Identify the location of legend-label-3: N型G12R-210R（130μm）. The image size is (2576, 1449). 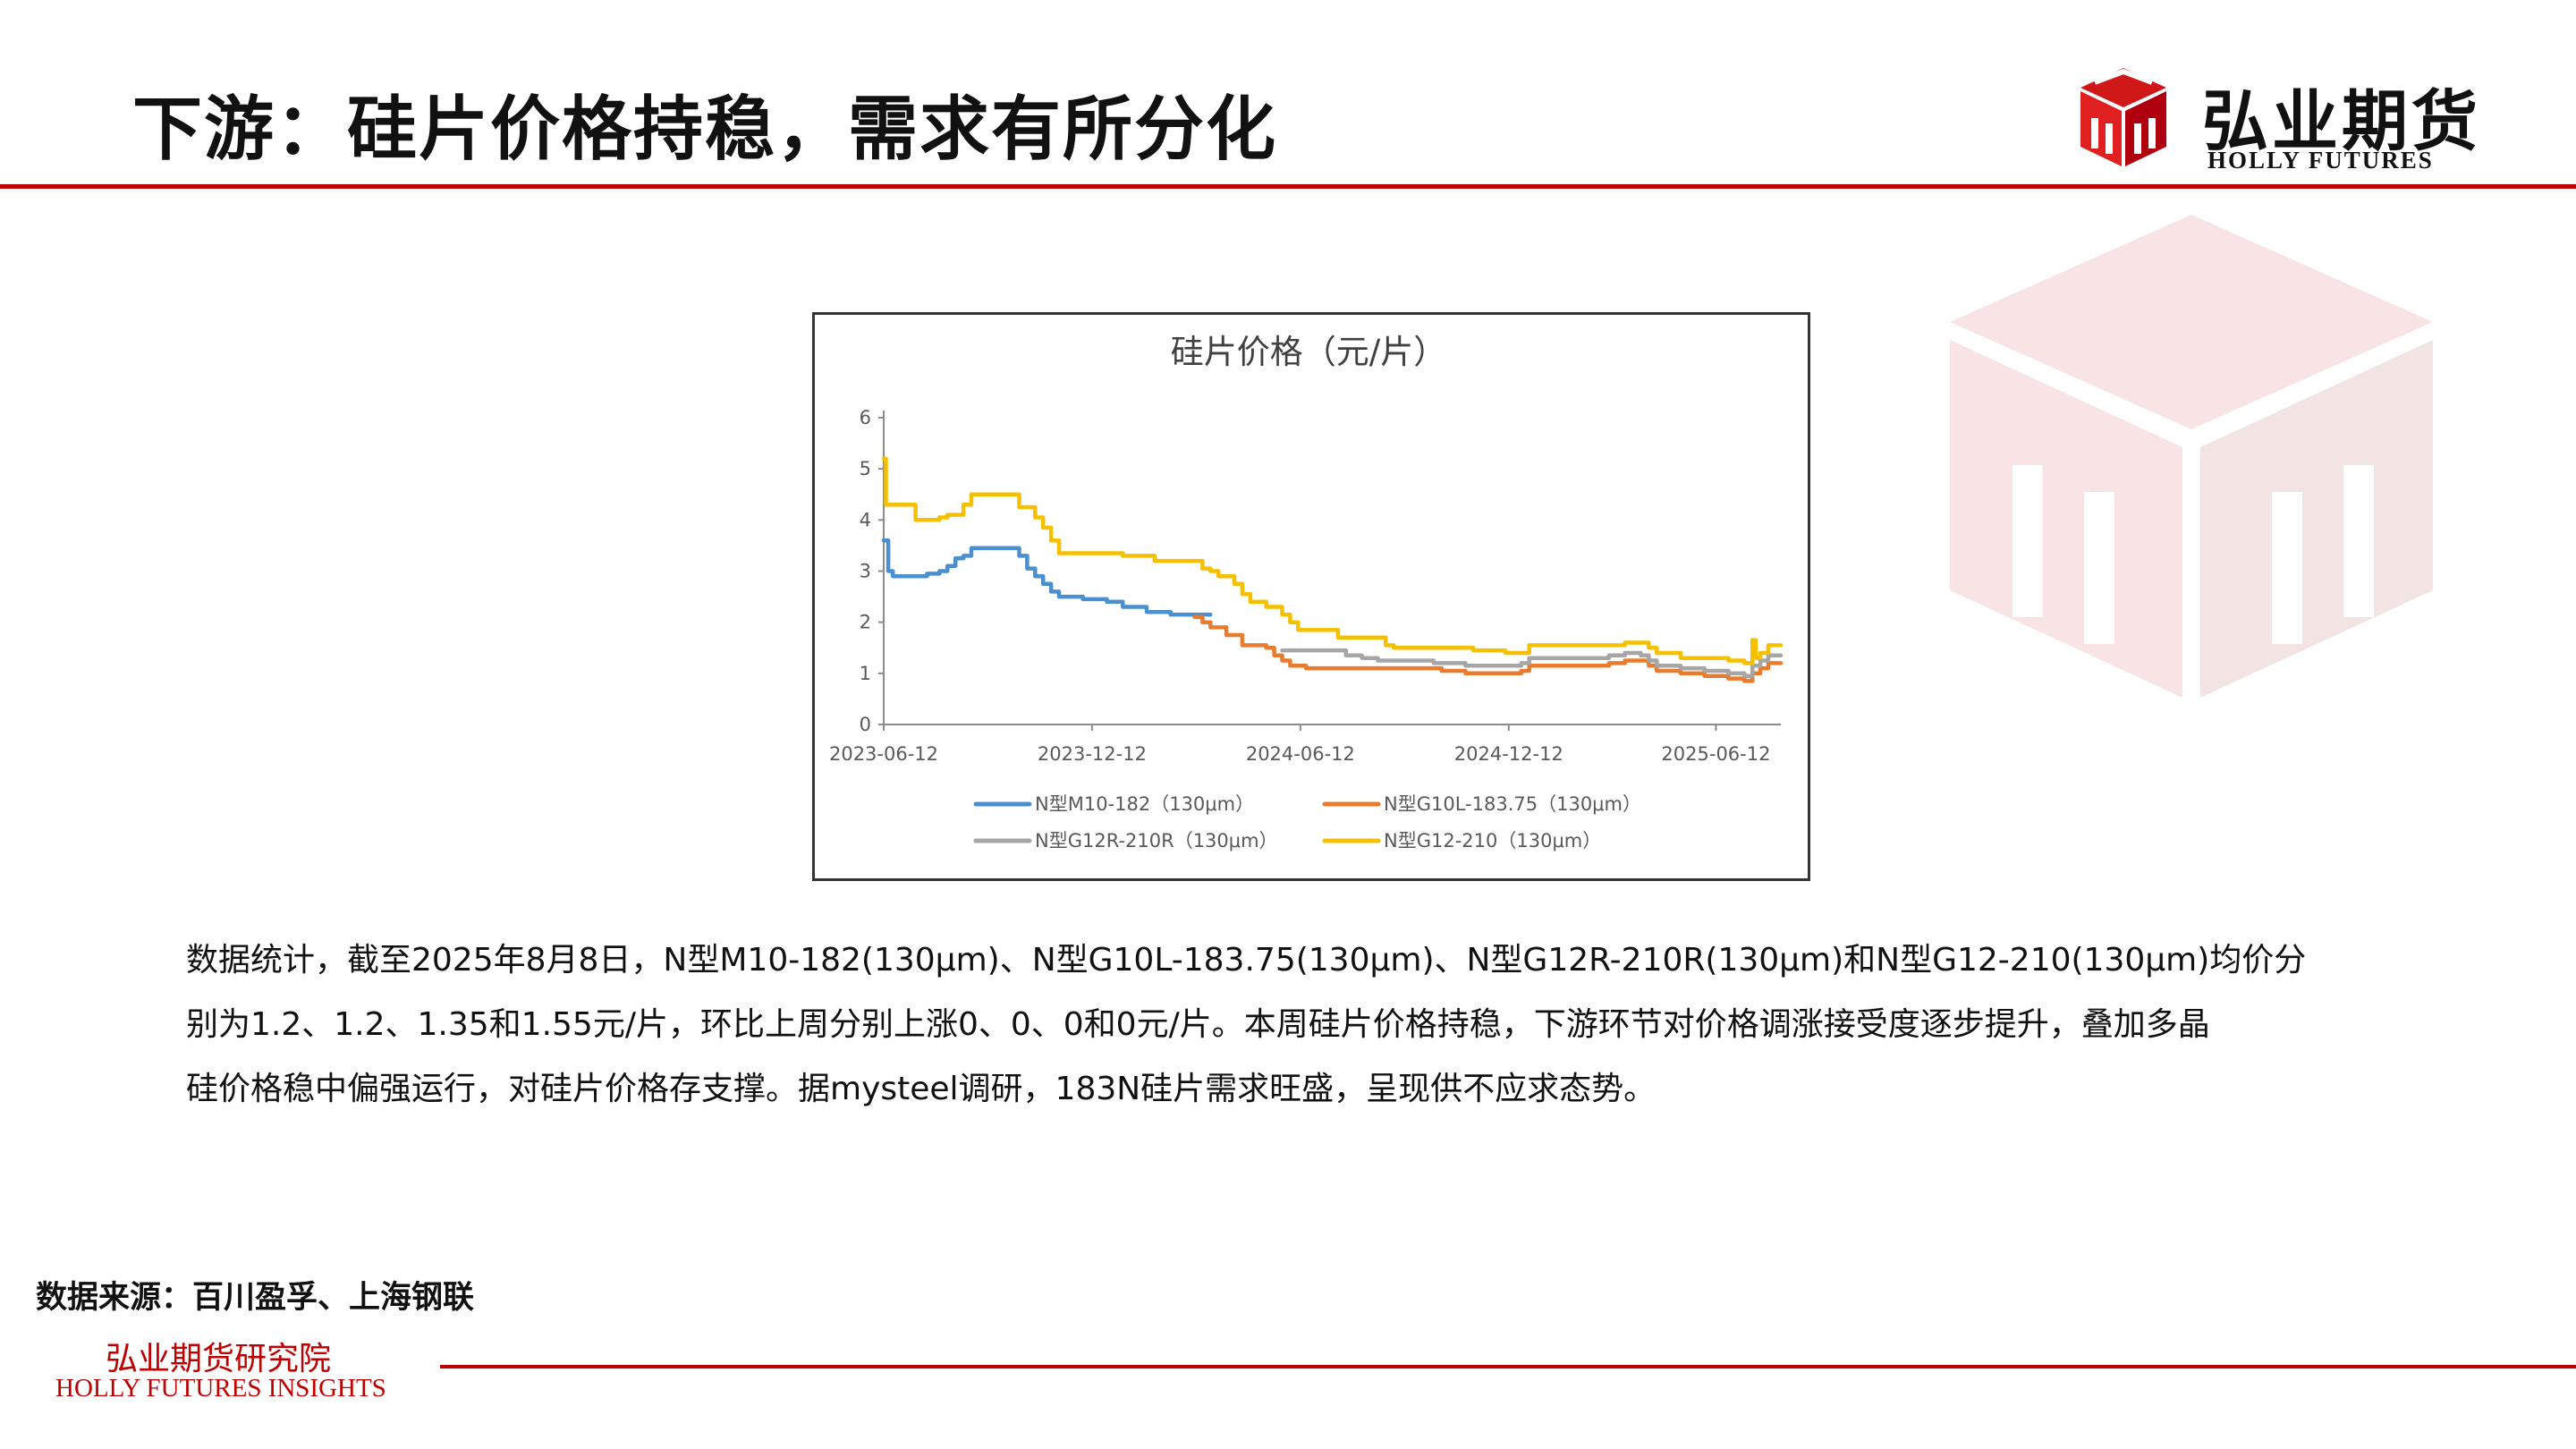
(1156, 841).